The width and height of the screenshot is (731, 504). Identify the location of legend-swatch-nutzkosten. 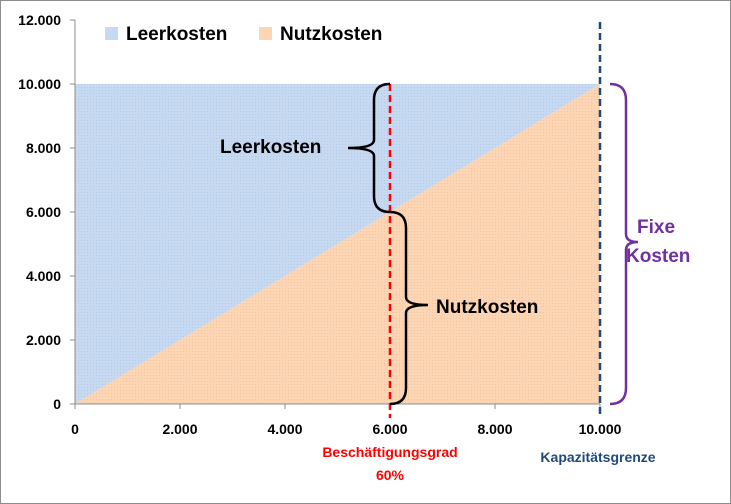
(265, 33).